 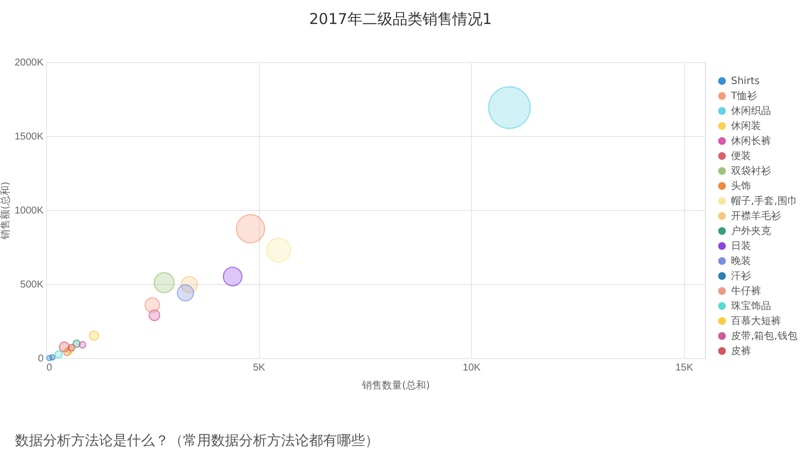 What do you see at coordinates (741, 246) in the screenshot?
I see `legend-label: 日装` at bounding box center [741, 246].